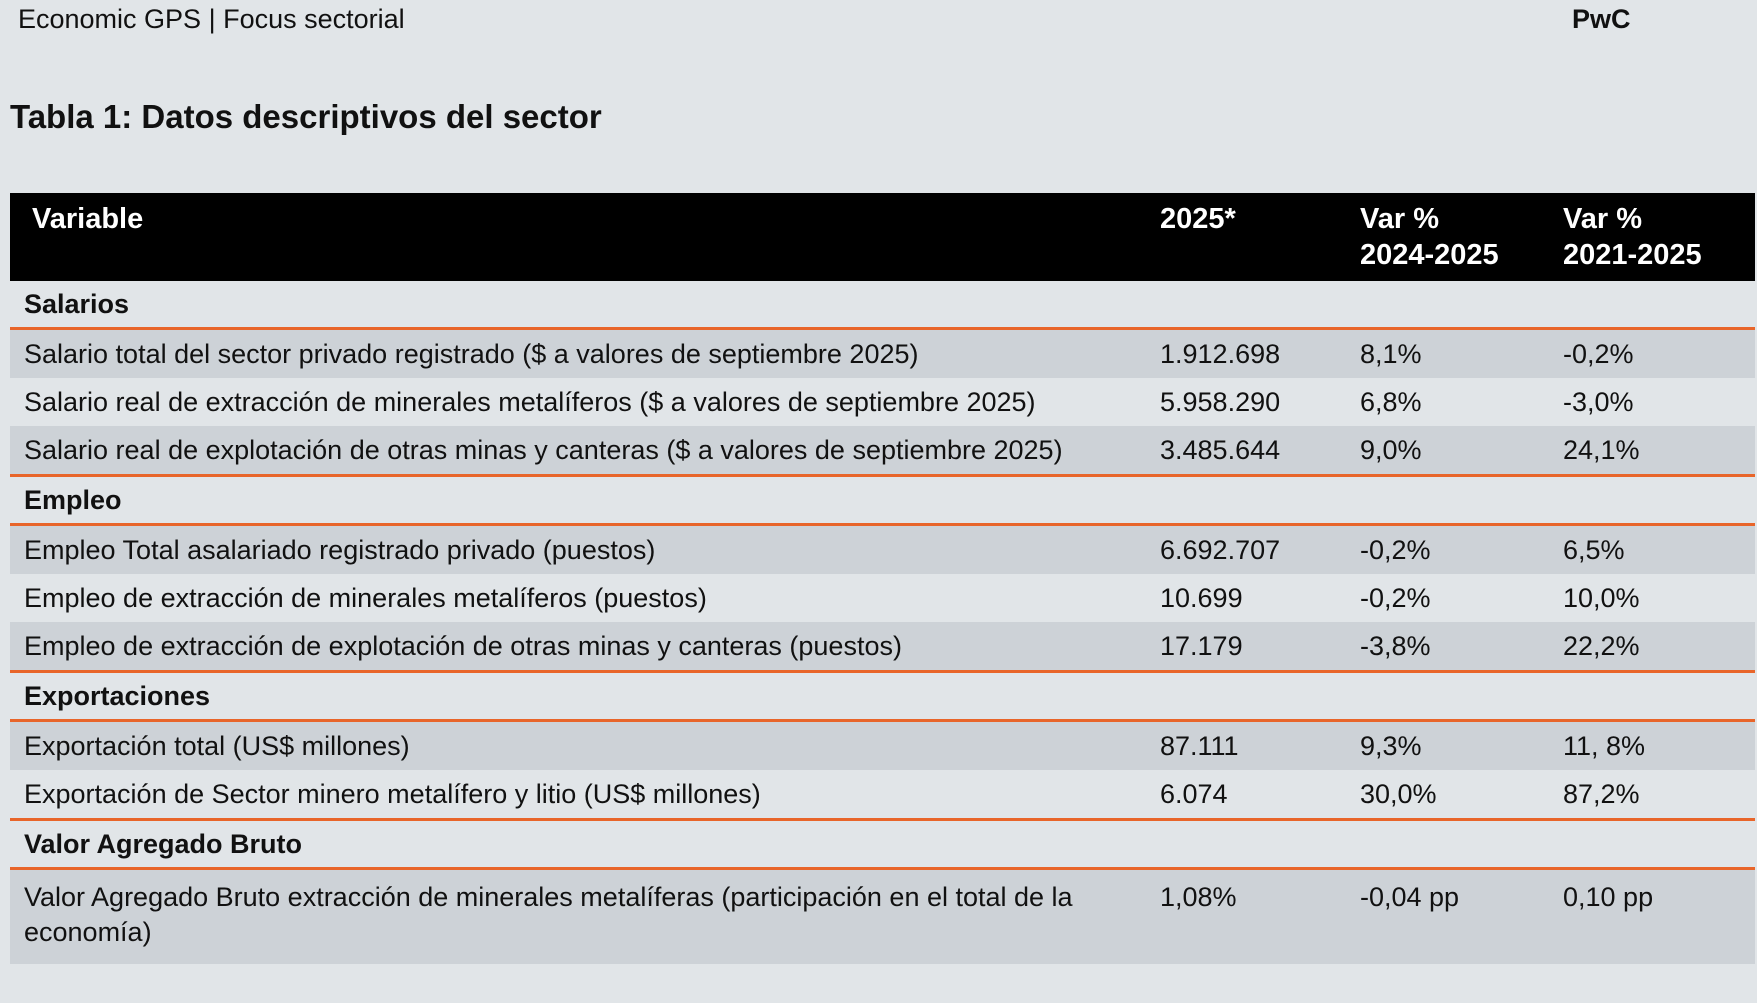 The height and width of the screenshot is (1003, 1757). Describe the element at coordinates (1260, 647) in the screenshot. I see `value-2025-cell: 17.179` at that location.